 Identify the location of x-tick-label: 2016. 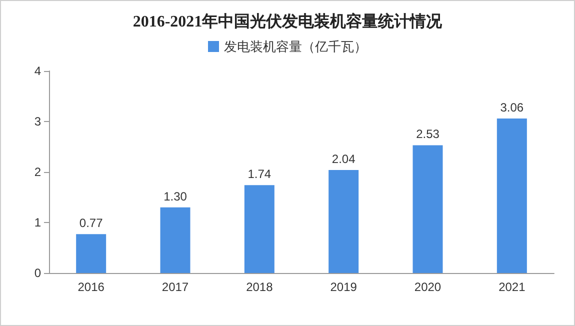
(91, 287).